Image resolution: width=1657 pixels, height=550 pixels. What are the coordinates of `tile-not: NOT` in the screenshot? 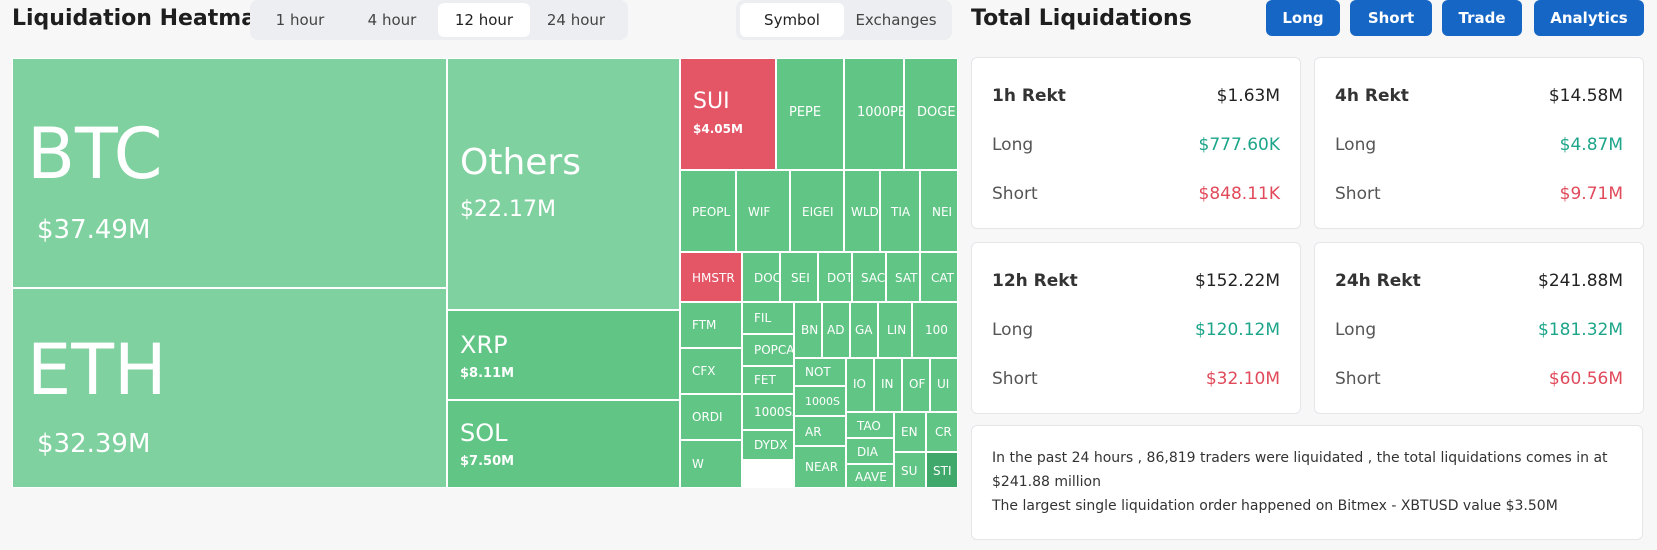 It's located at (820, 372).